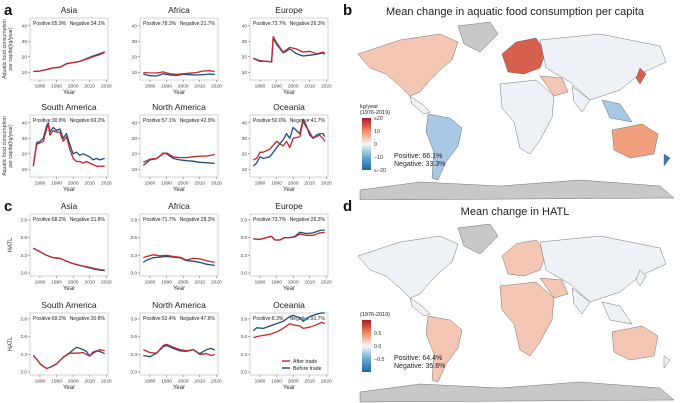  I want to click on panel-letter-b: b, so click(348, 10).